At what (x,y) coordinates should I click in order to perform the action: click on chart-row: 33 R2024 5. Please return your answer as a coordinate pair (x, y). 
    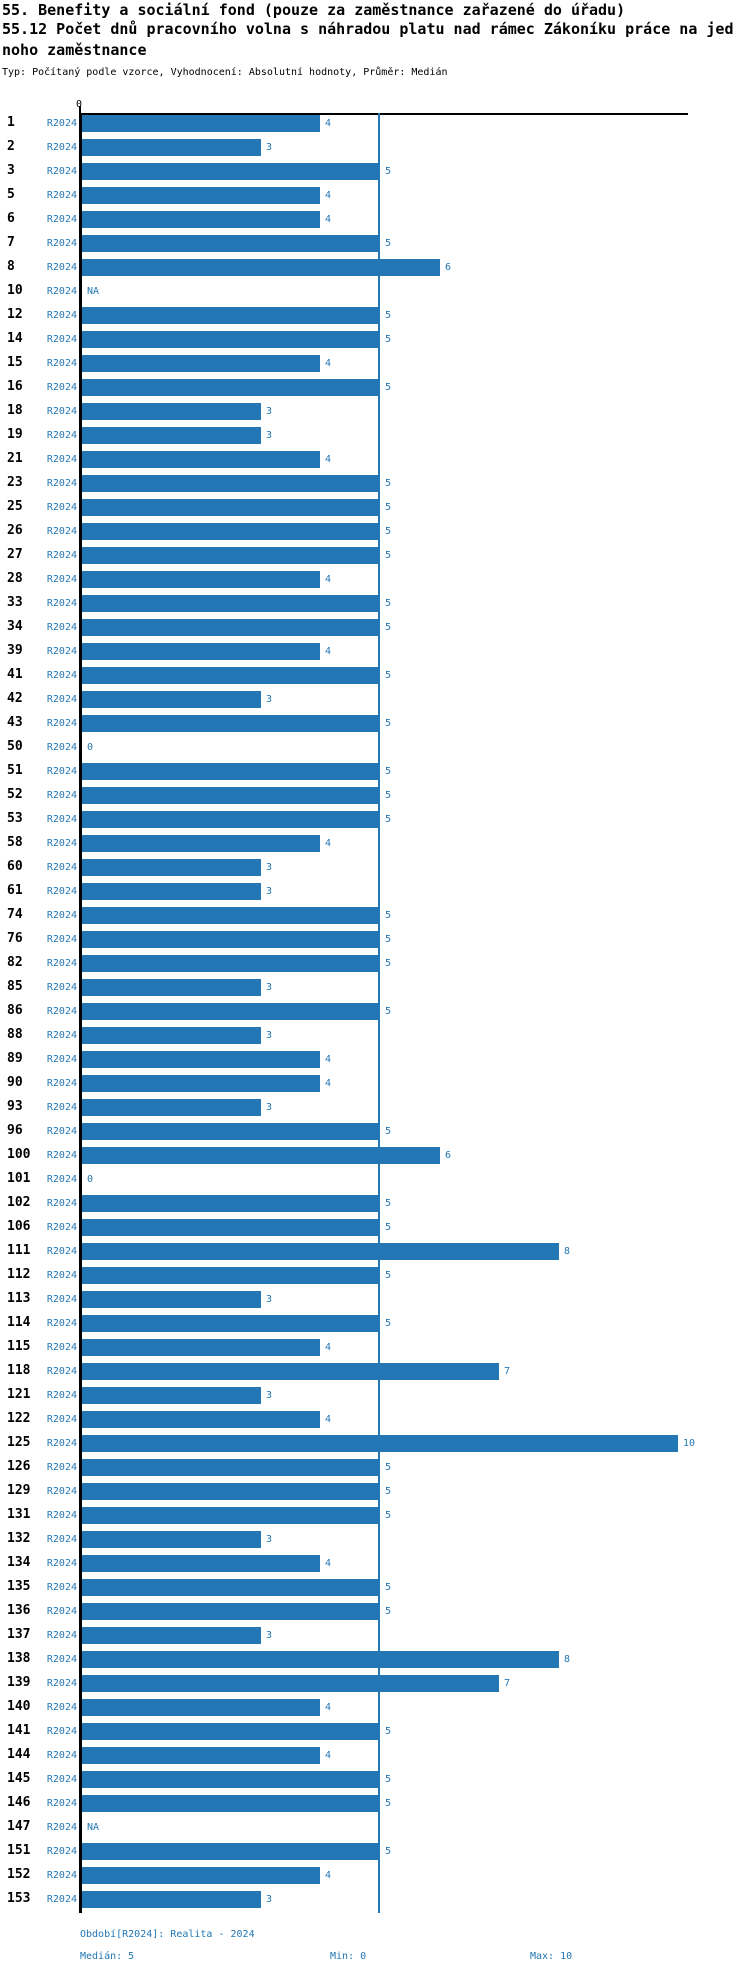
    Looking at the image, I should click on (375, 603).